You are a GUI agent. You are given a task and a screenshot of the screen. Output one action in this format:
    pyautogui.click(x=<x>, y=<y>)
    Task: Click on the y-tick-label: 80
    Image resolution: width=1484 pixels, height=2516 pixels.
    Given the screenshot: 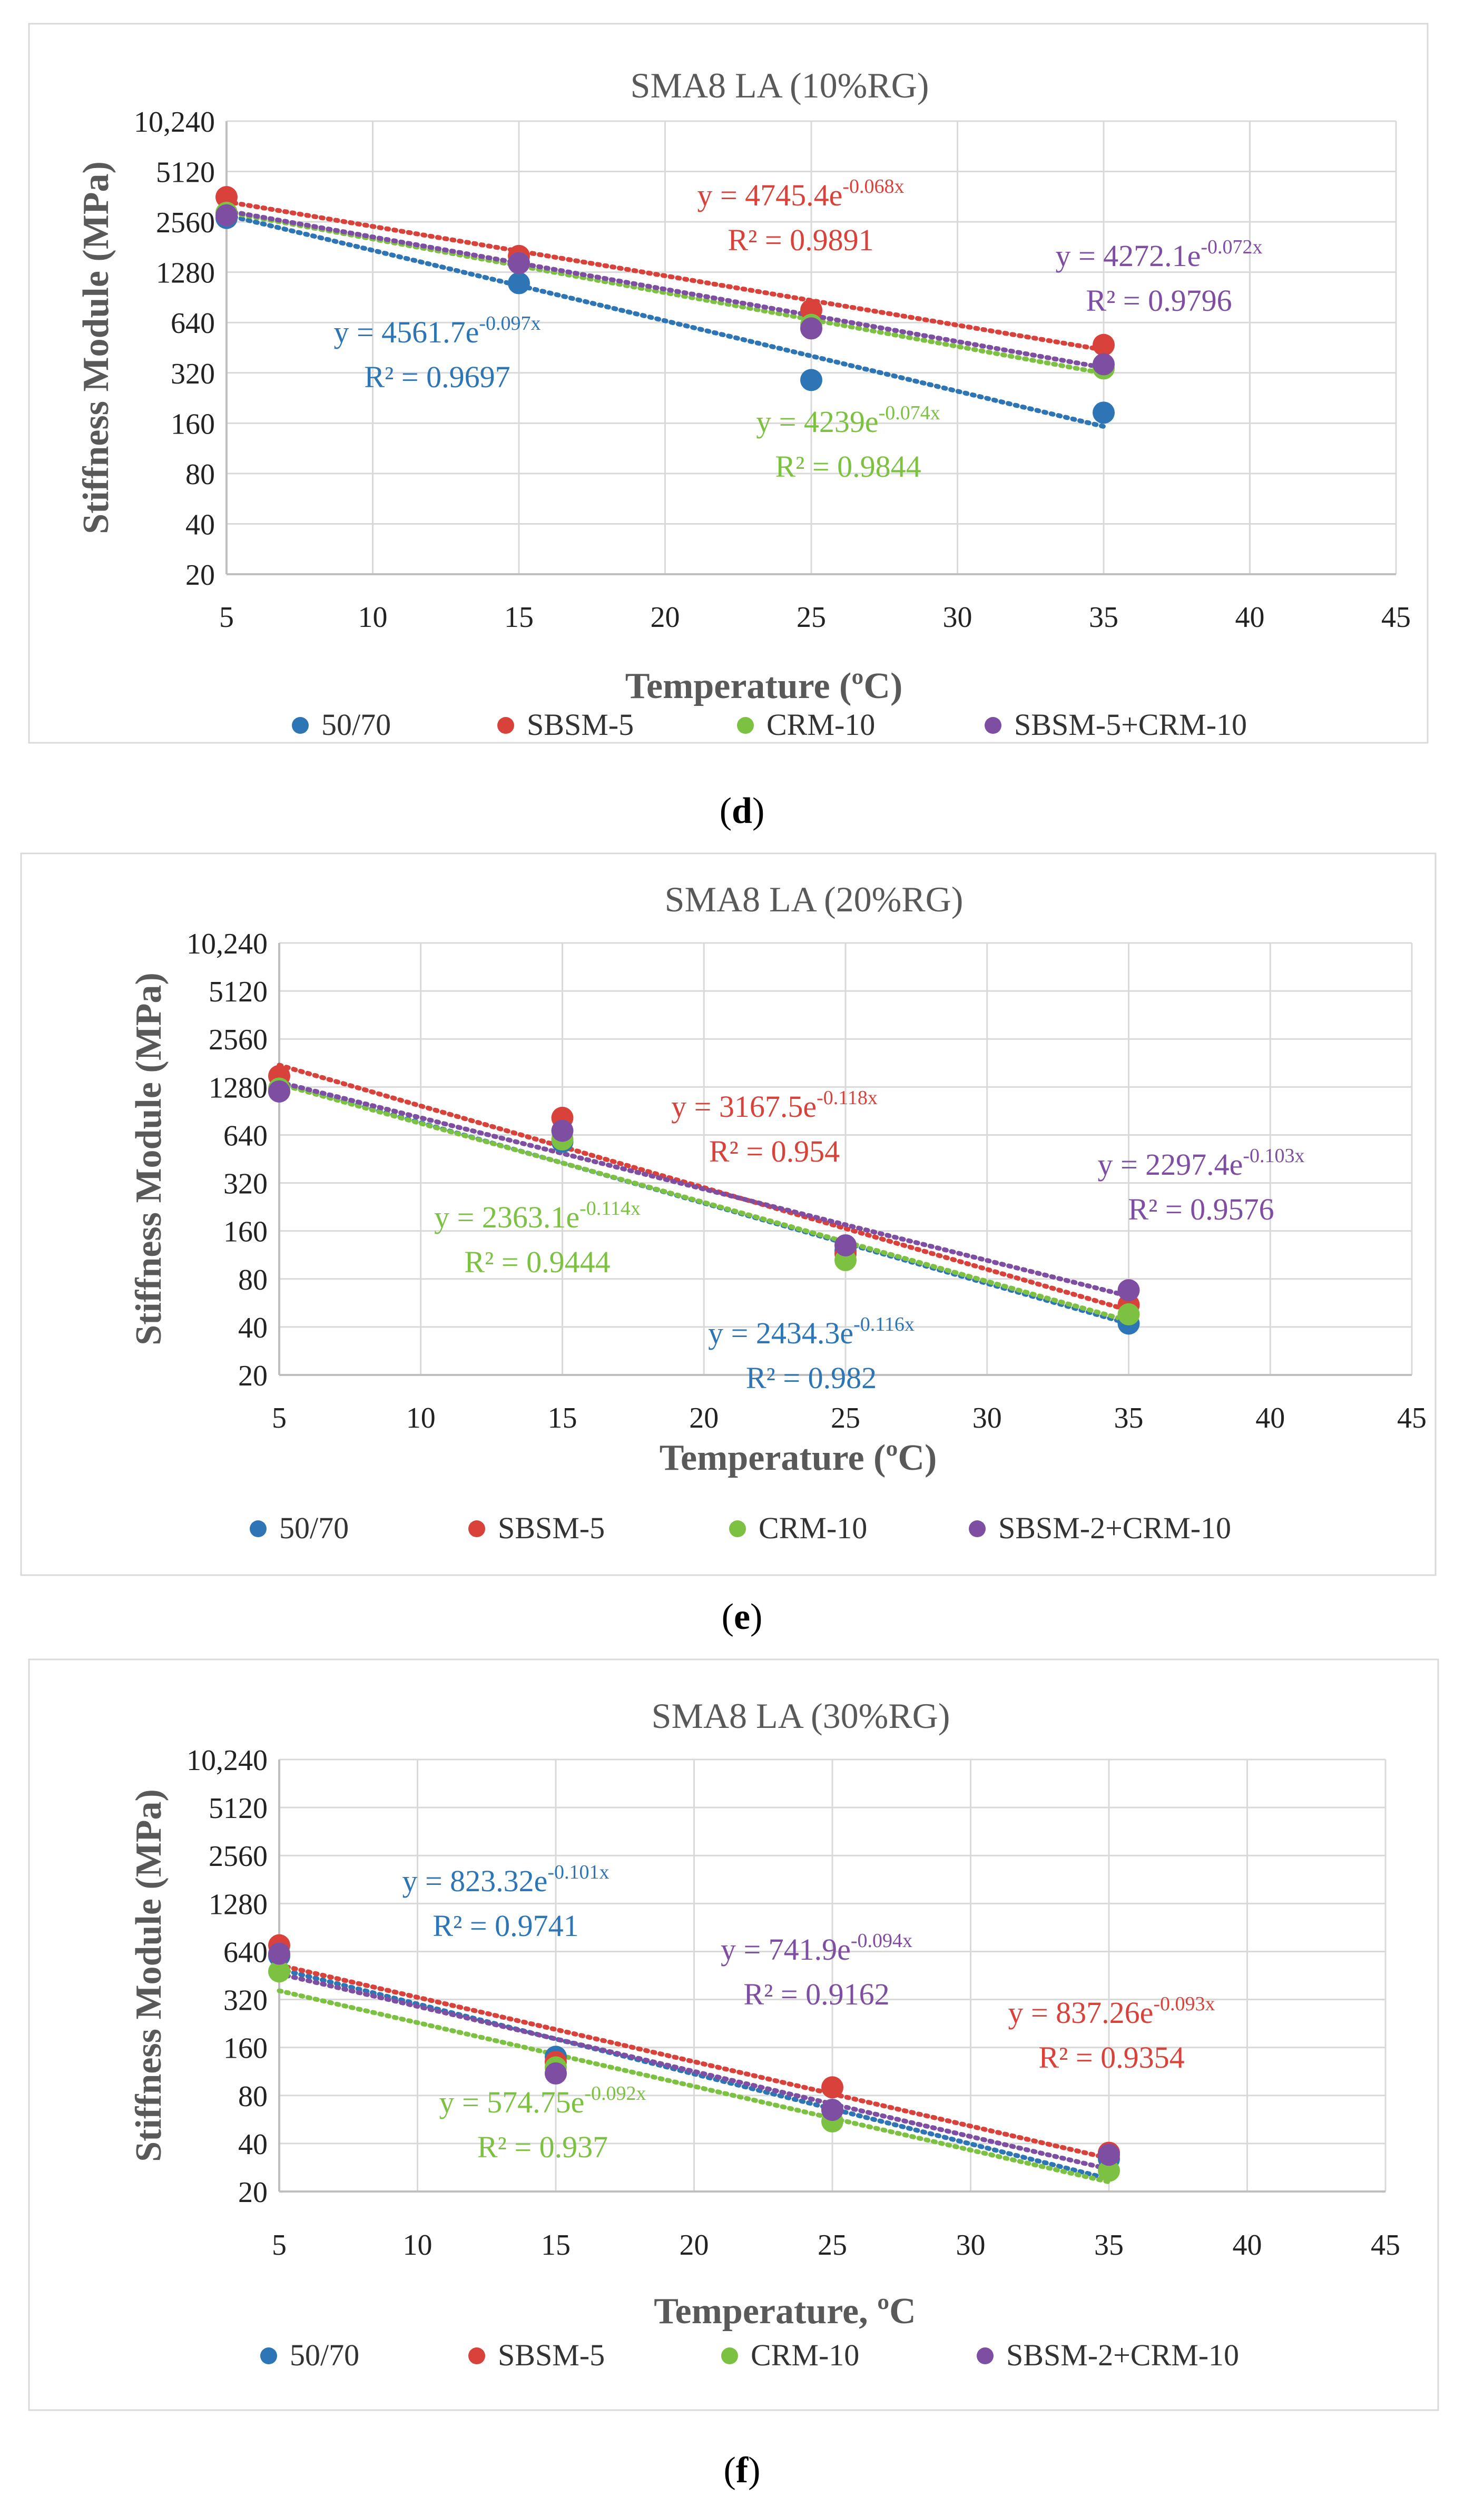 What is the action you would take?
    pyautogui.click(x=200, y=474)
    